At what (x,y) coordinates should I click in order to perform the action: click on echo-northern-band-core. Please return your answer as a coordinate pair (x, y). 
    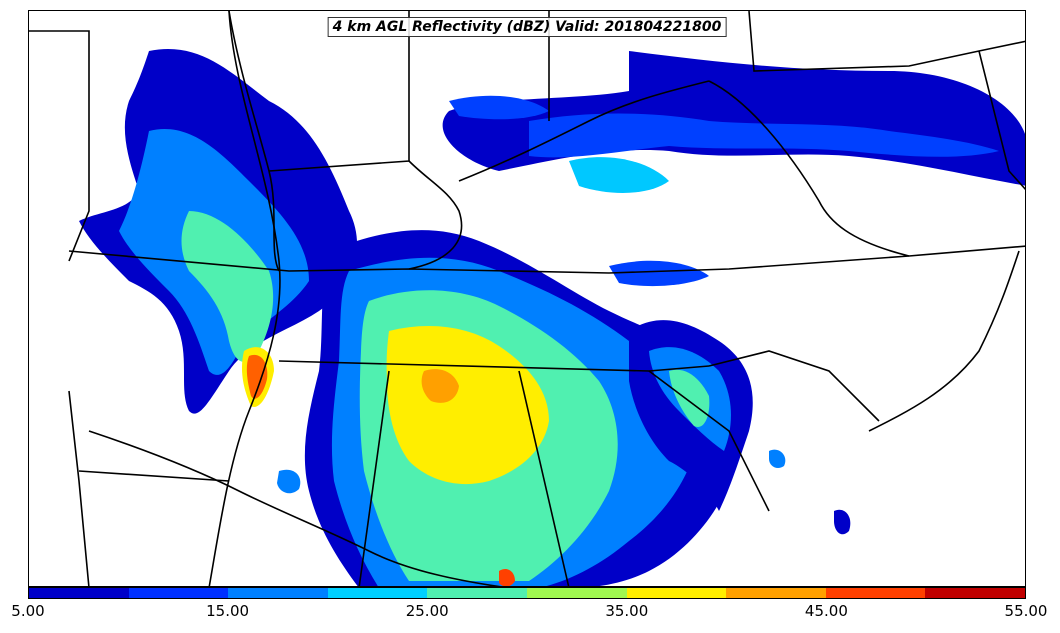
    Looking at the image, I should click on (619, 175).